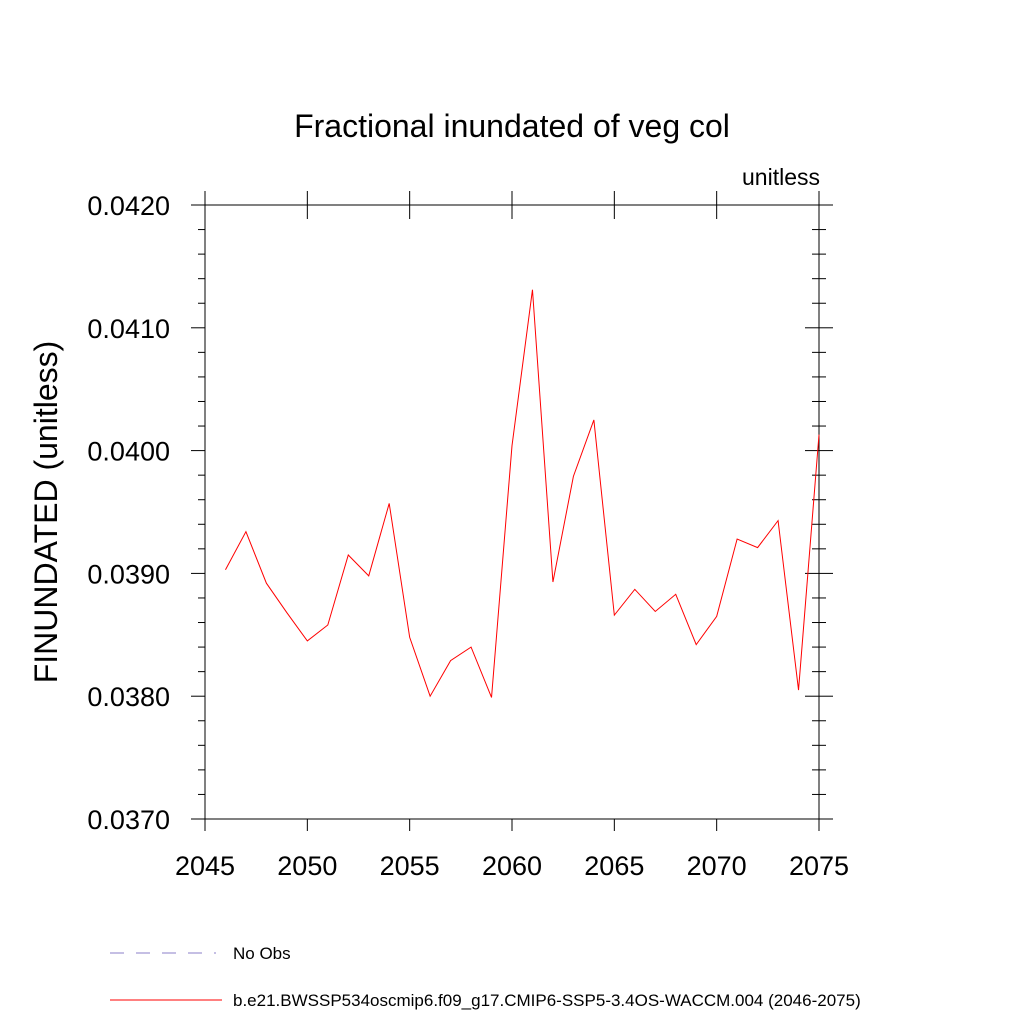 The height and width of the screenshot is (1024, 1024). What do you see at coordinates (781, 177) in the screenshot?
I see `units-label: unitless` at bounding box center [781, 177].